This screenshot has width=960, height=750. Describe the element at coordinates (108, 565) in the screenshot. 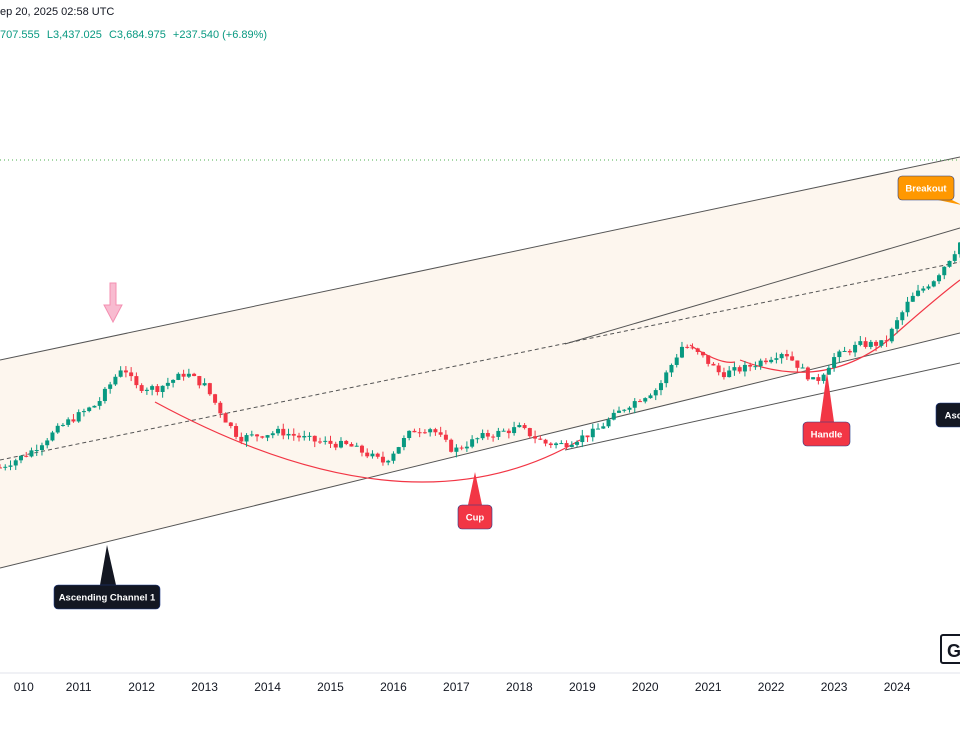

I see `callout-pointer` at that location.